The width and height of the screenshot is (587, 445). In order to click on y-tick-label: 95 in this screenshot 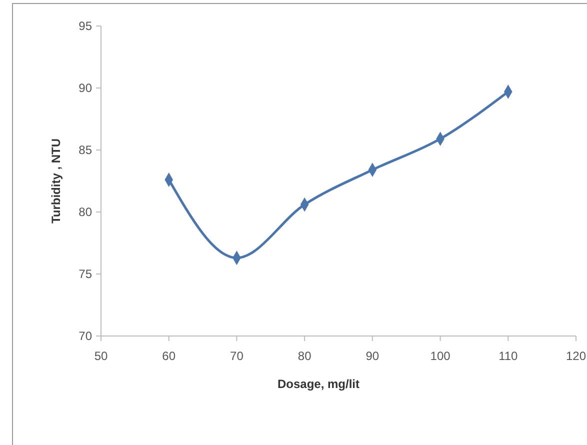, I will do `click(85, 26)`.